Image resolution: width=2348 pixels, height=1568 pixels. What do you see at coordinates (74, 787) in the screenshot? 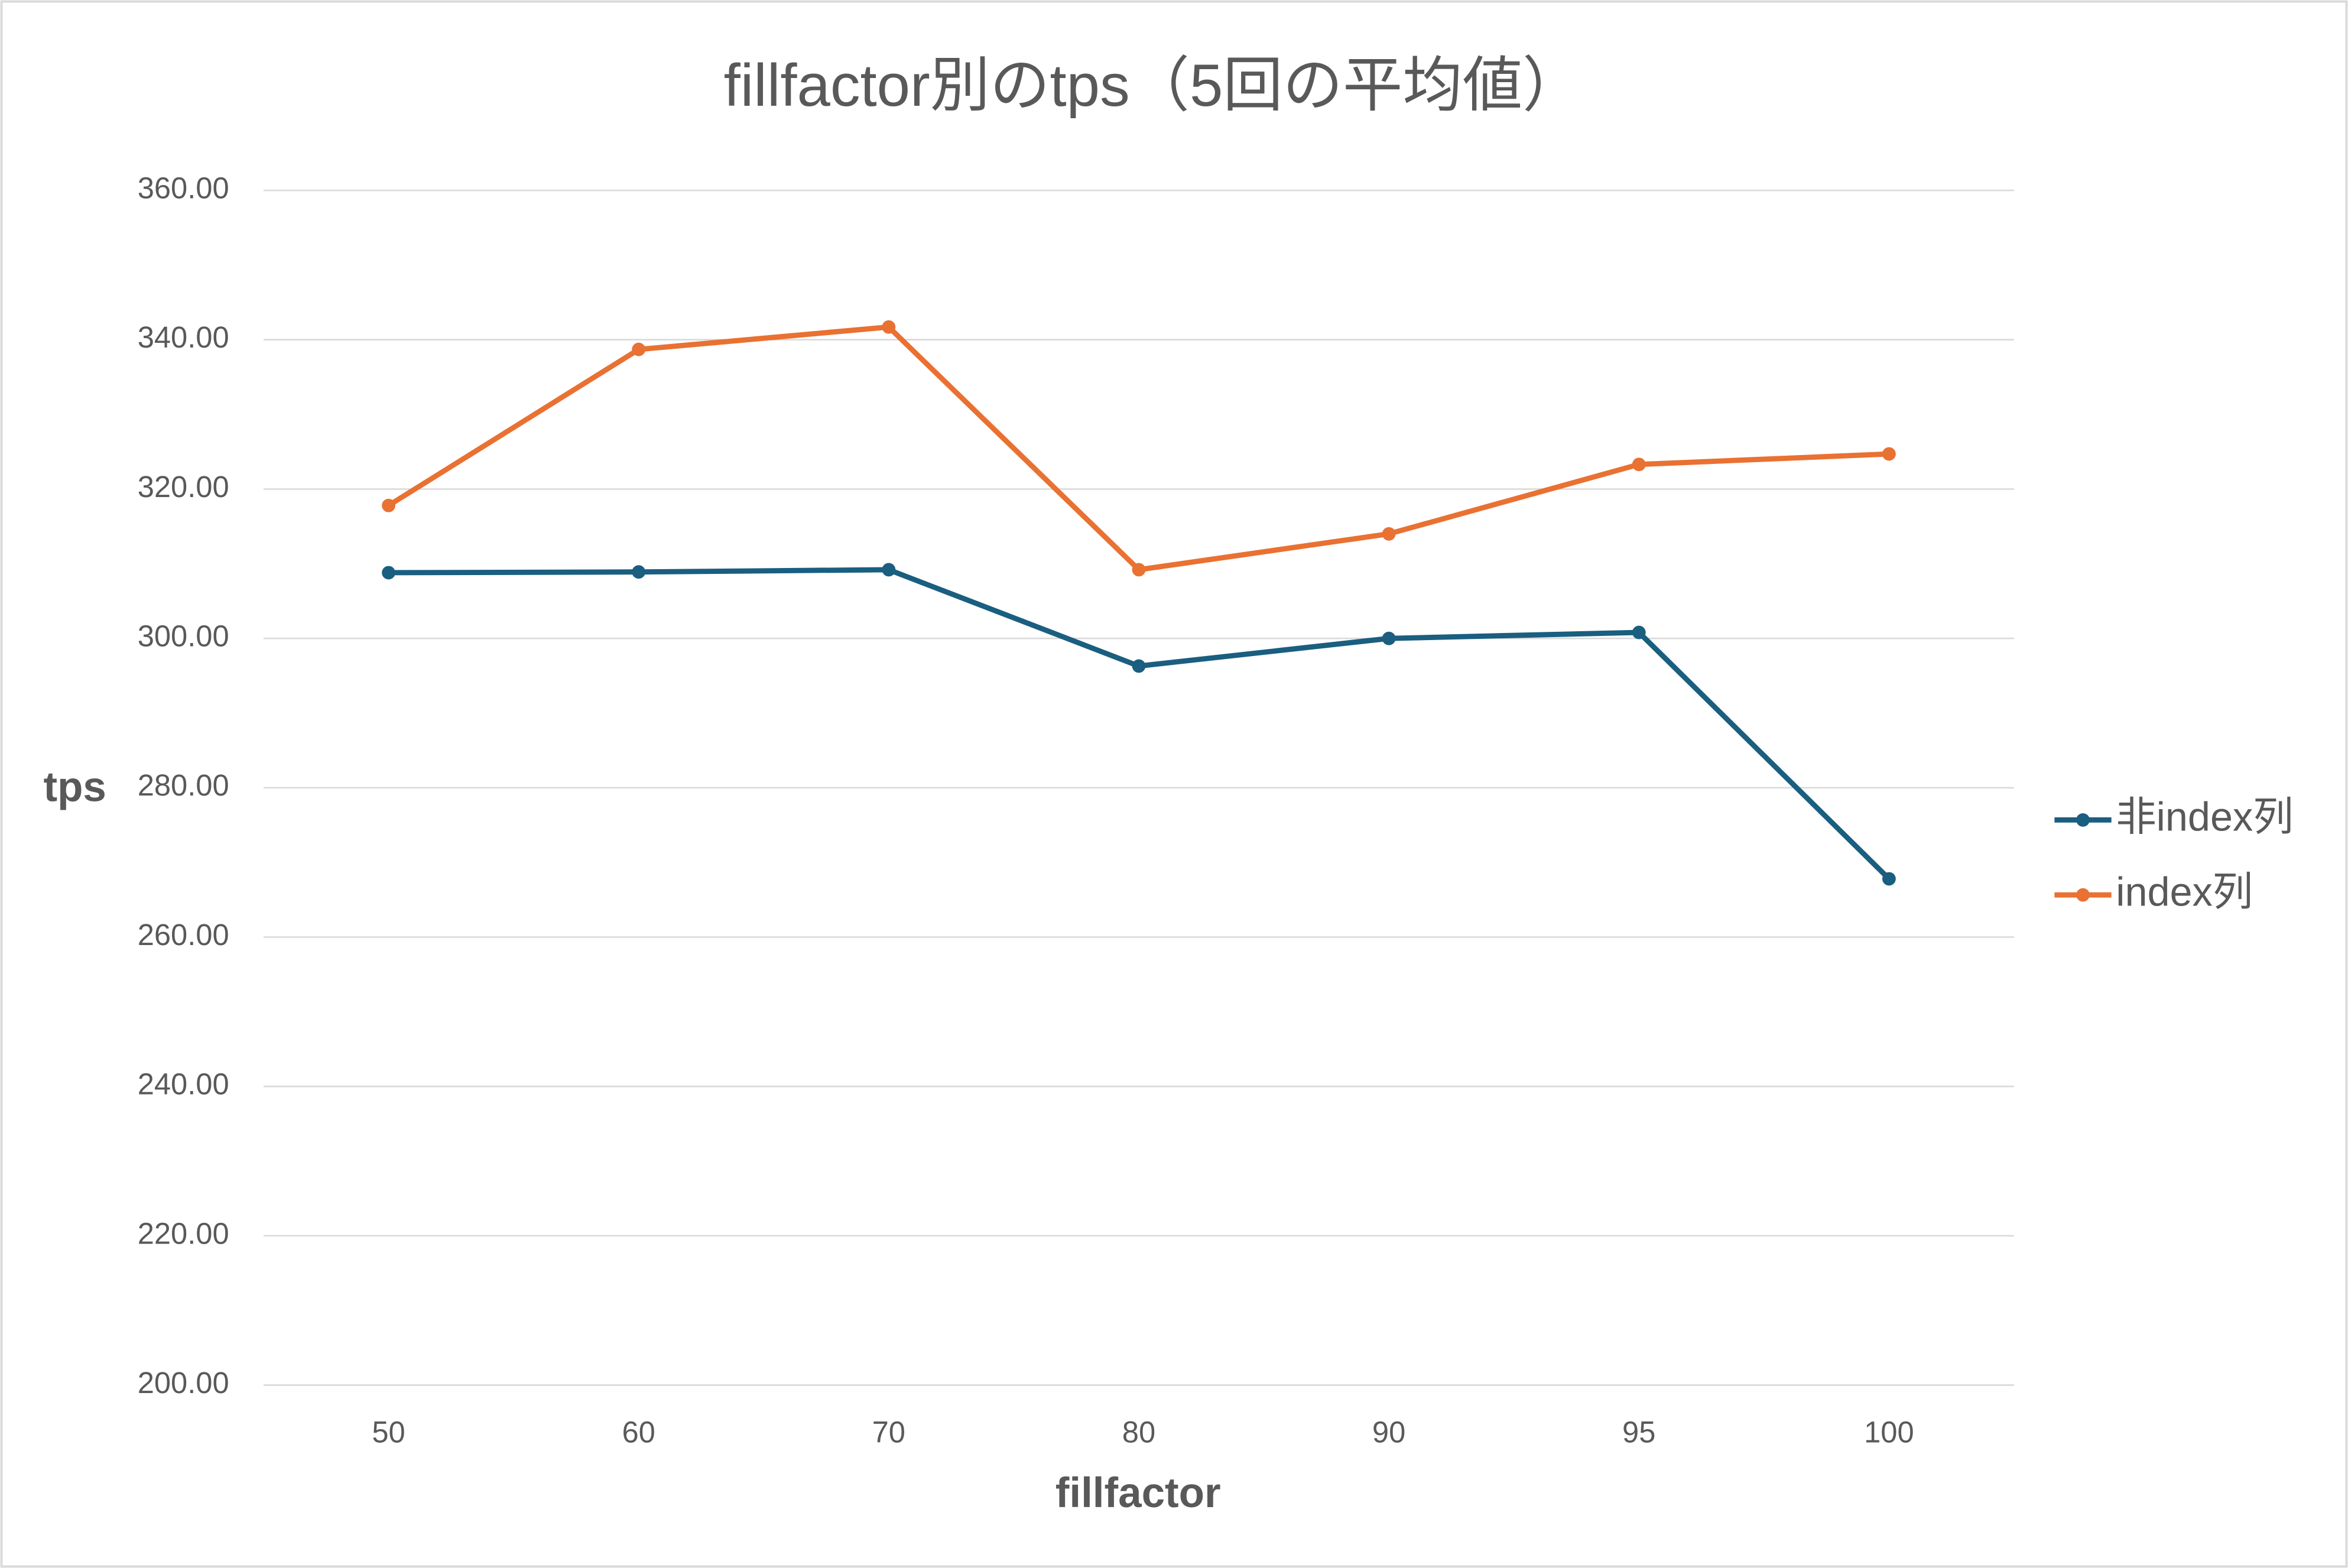
I see `y-axis-label: tps` at bounding box center [74, 787].